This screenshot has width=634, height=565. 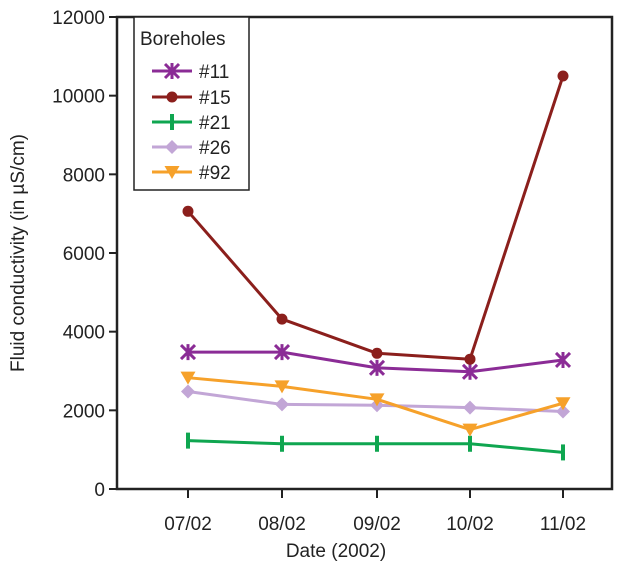 I want to click on legend-label: #15, so click(x=215, y=98).